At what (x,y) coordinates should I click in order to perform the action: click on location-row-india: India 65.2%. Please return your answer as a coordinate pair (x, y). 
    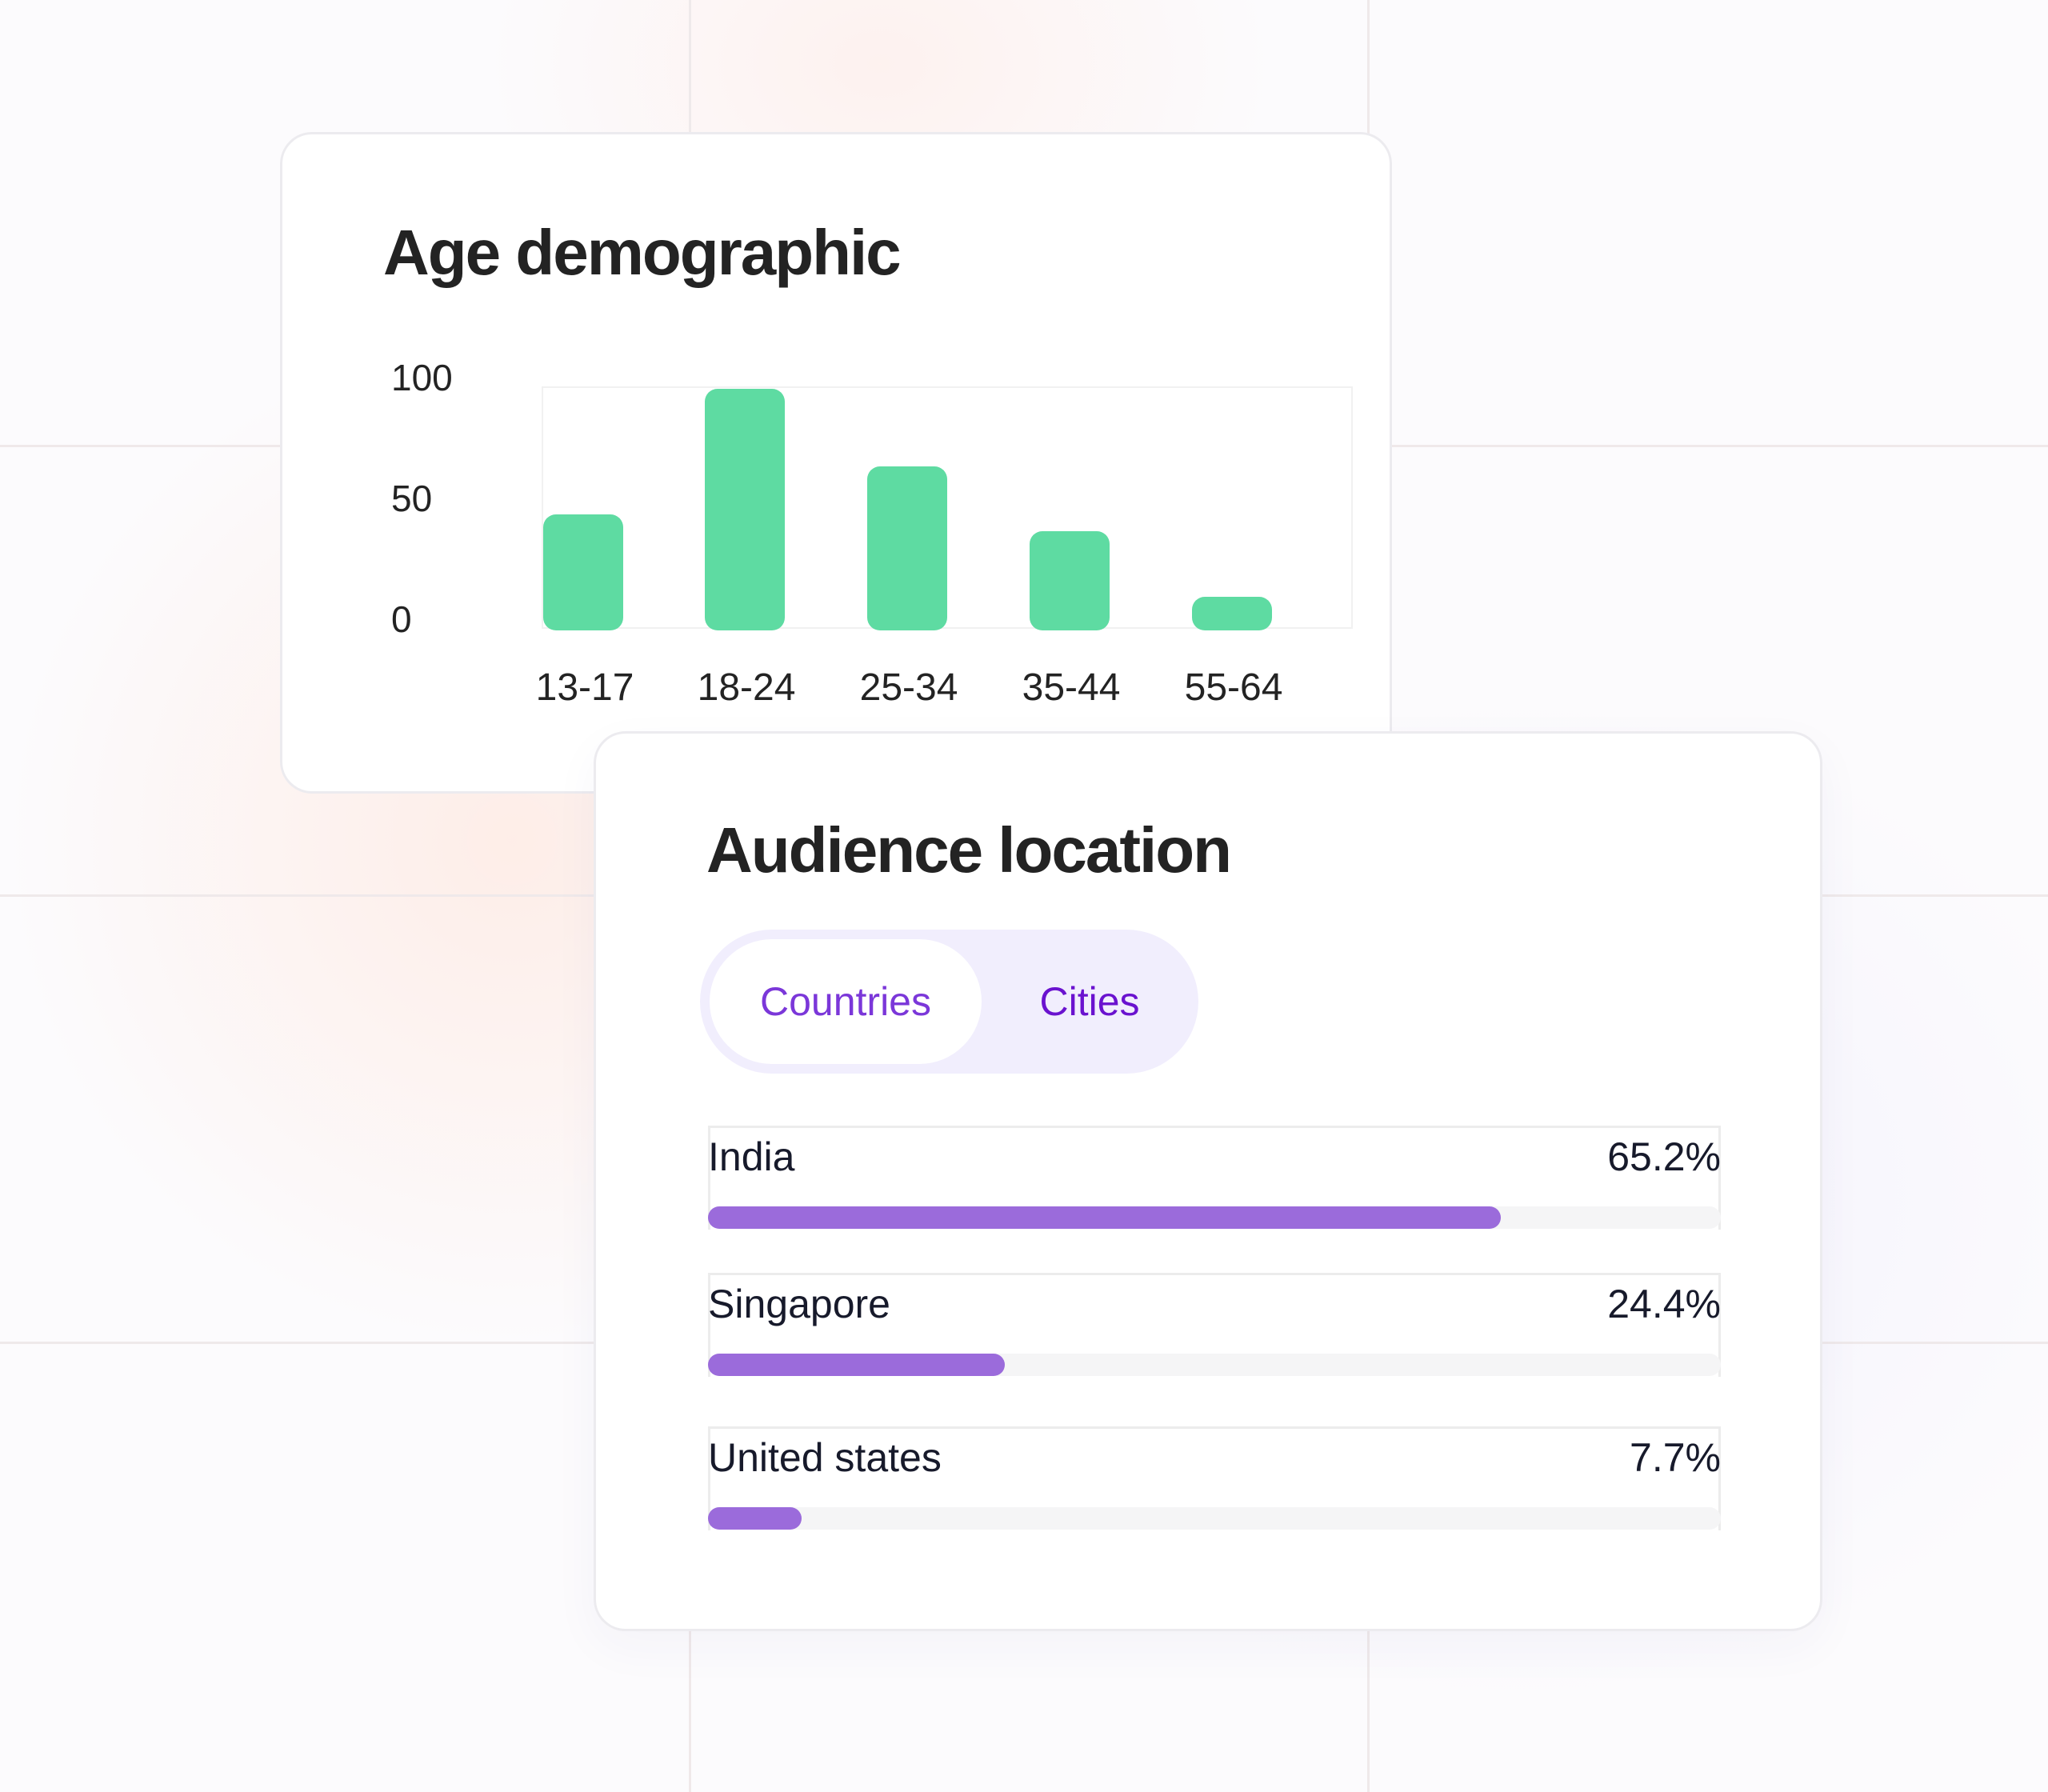
    Looking at the image, I should click on (1214, 1178).